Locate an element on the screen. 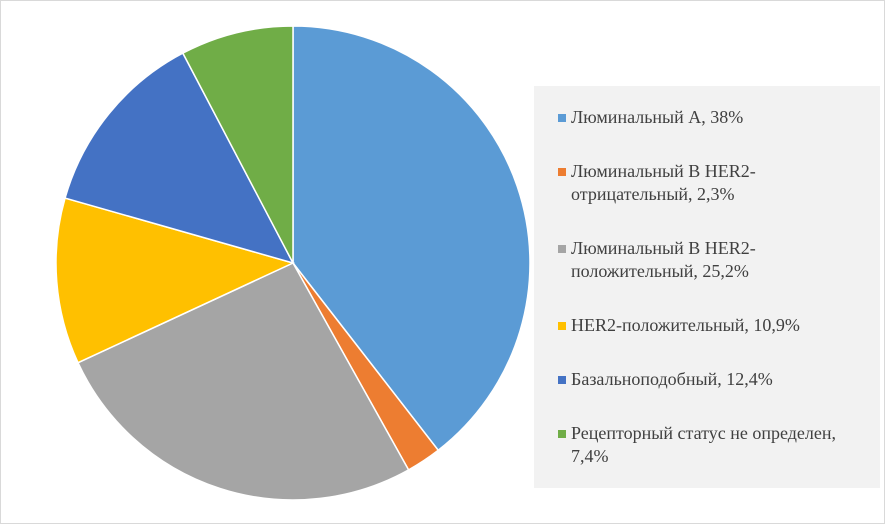 The image size is (885, 524). legend-label: Люминальный В HER2-положительный, 25,2% is located at coordinates (663, 259).